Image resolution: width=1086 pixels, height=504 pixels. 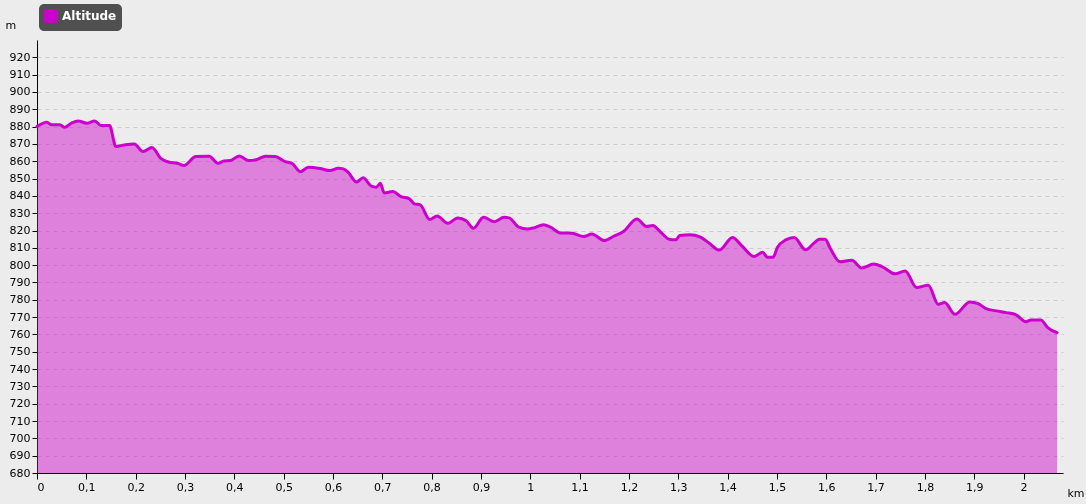 What do you see at coordinates (20, 456) in the screenshot?
I see `y-tick-label: 690` at bounding box center [20, 456].